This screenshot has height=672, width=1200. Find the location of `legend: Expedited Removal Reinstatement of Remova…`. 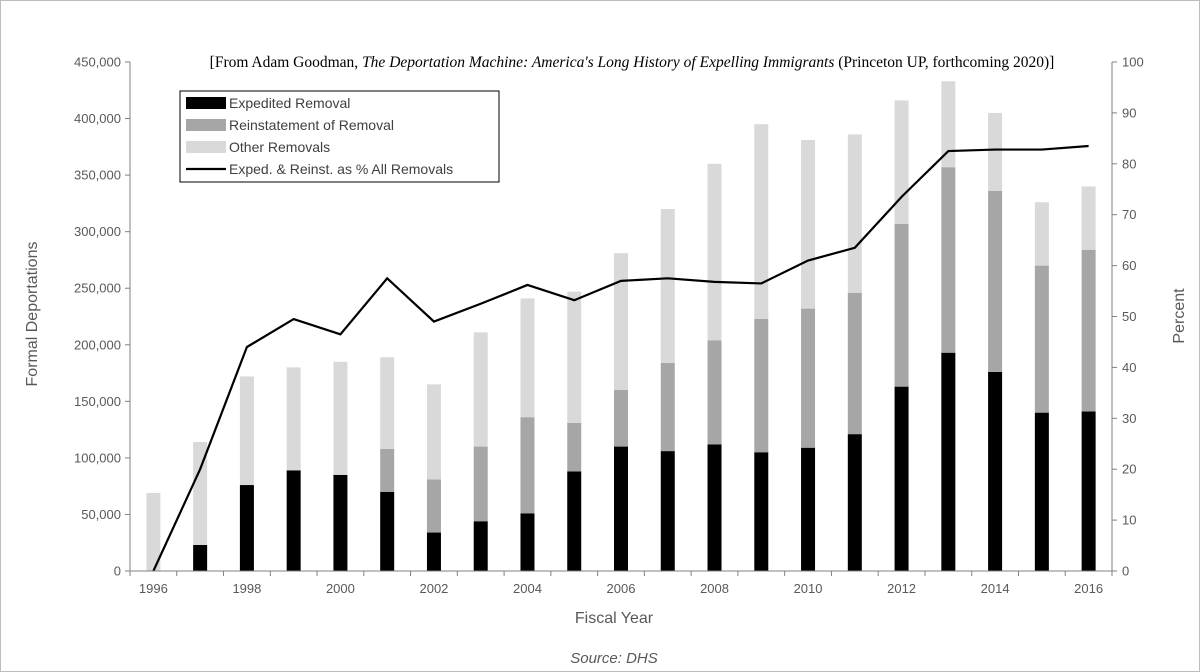

legend: Expedited Removal Reinstatement of Remova… is located at coordinates (339, 136).